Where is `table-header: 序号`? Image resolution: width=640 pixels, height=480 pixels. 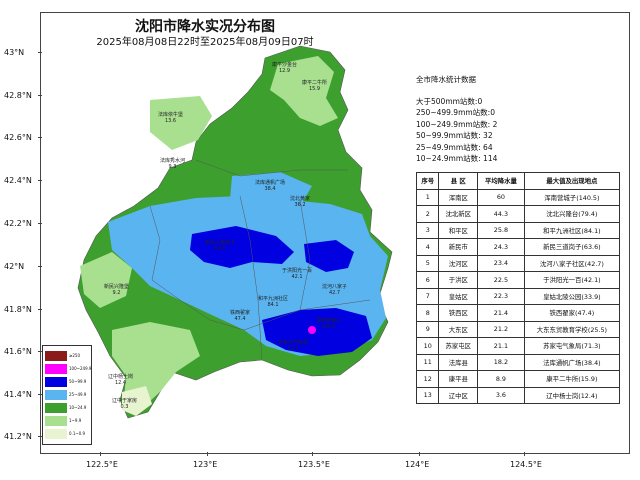
table-header: 序号 is located at coordinates (427, 181).